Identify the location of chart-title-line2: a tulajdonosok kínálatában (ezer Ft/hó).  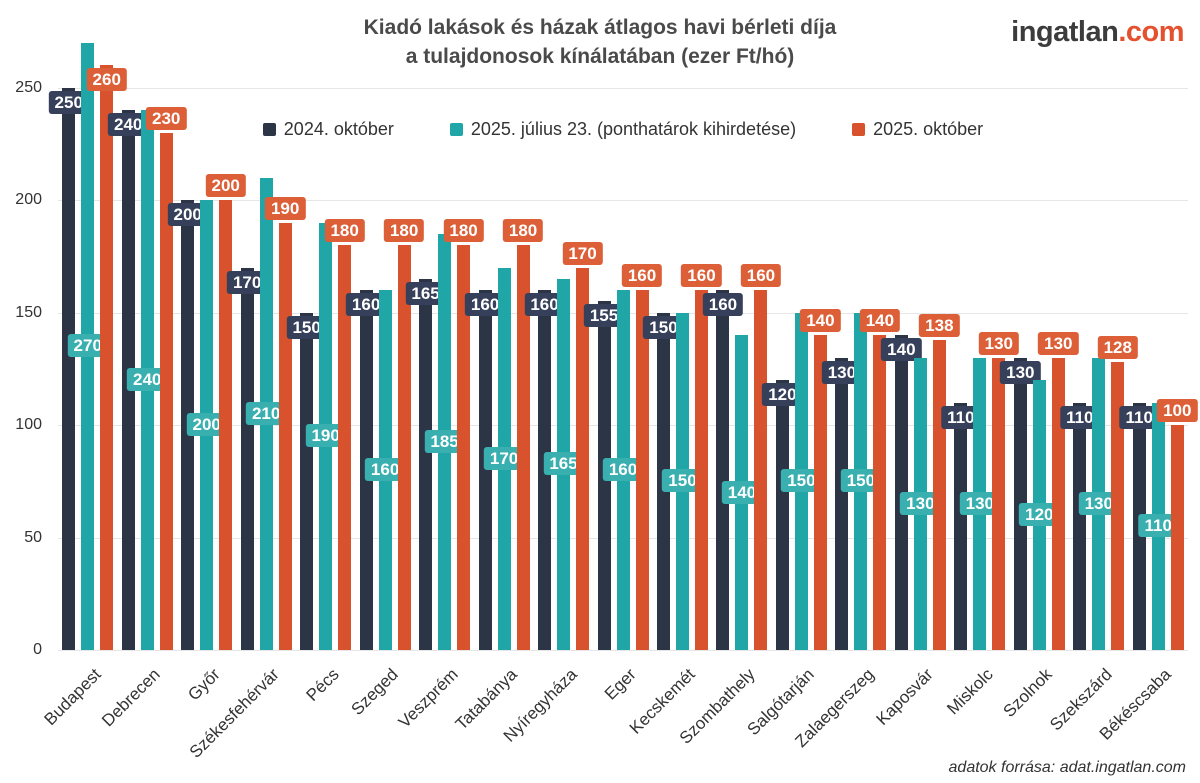
(600, 56).